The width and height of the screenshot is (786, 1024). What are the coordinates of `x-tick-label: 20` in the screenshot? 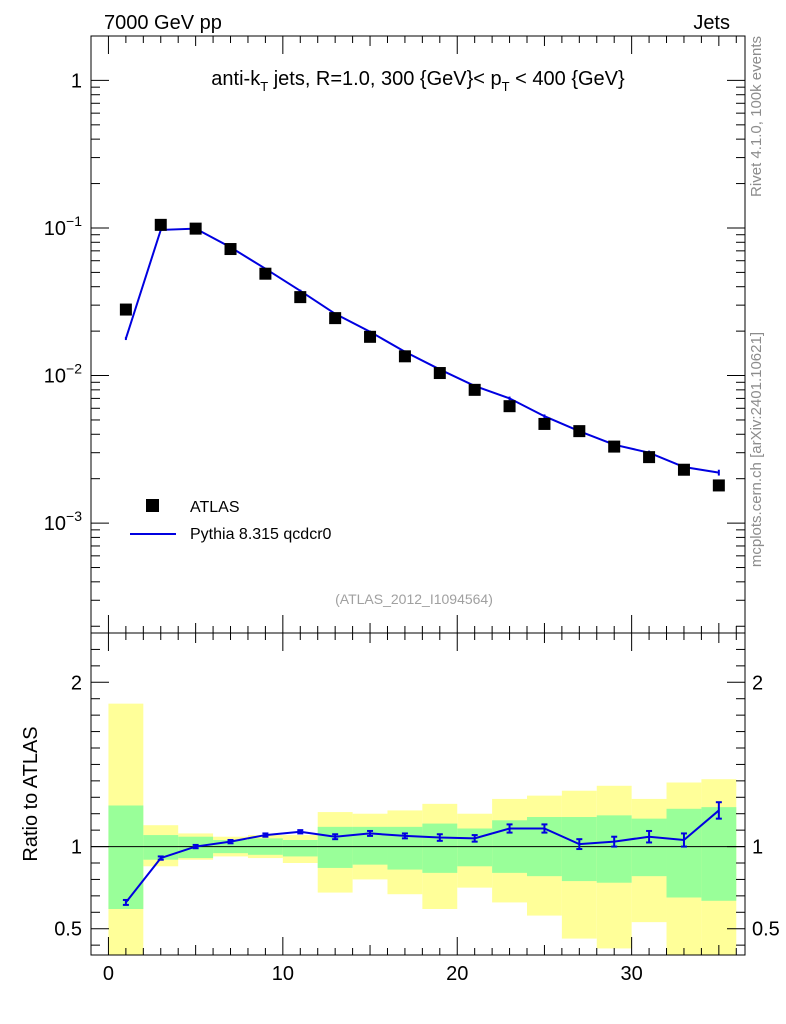 It's located at (457, 974).